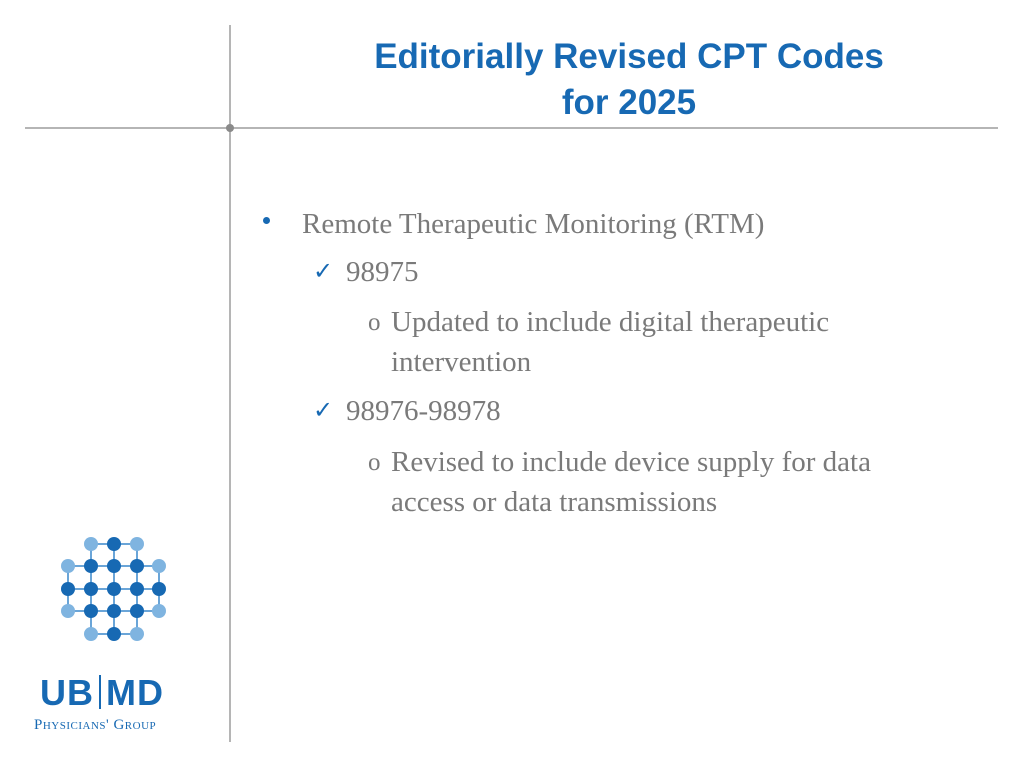  I want to click on logo-text-md: MD, so click(135, 692).